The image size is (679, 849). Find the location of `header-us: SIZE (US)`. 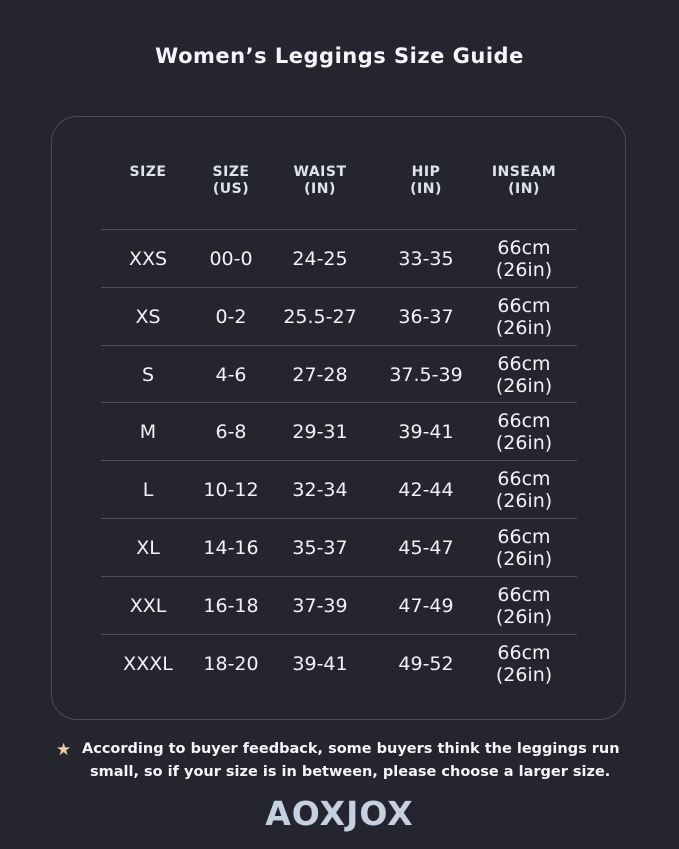

header-us: SIZE (US) is located at coordinates (230, 181).